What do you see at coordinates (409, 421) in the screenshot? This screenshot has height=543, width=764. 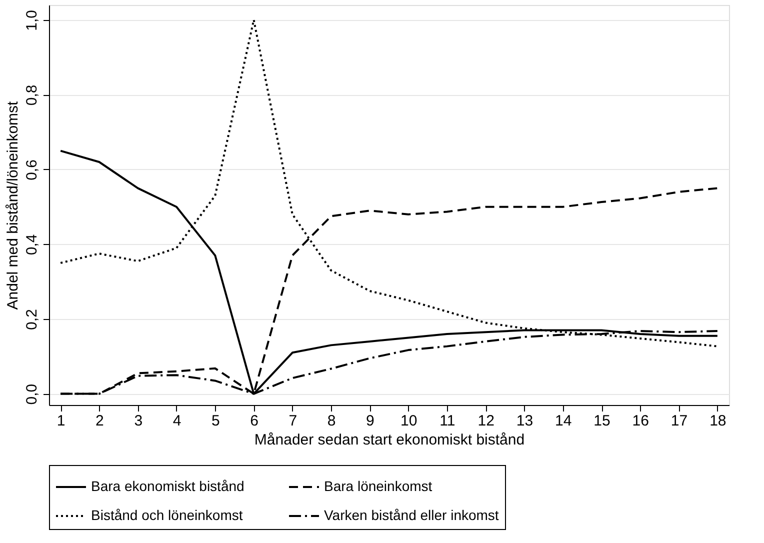 I see `x-tick-label: 10` at bounding box center [409, 421].